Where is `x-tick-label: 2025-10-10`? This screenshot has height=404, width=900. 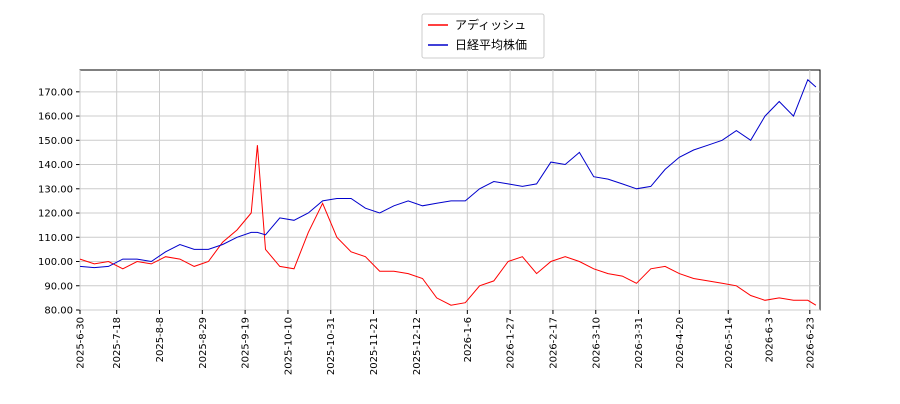 x-tick-label: 2025-10-10 is located at coordinates (288, 346).